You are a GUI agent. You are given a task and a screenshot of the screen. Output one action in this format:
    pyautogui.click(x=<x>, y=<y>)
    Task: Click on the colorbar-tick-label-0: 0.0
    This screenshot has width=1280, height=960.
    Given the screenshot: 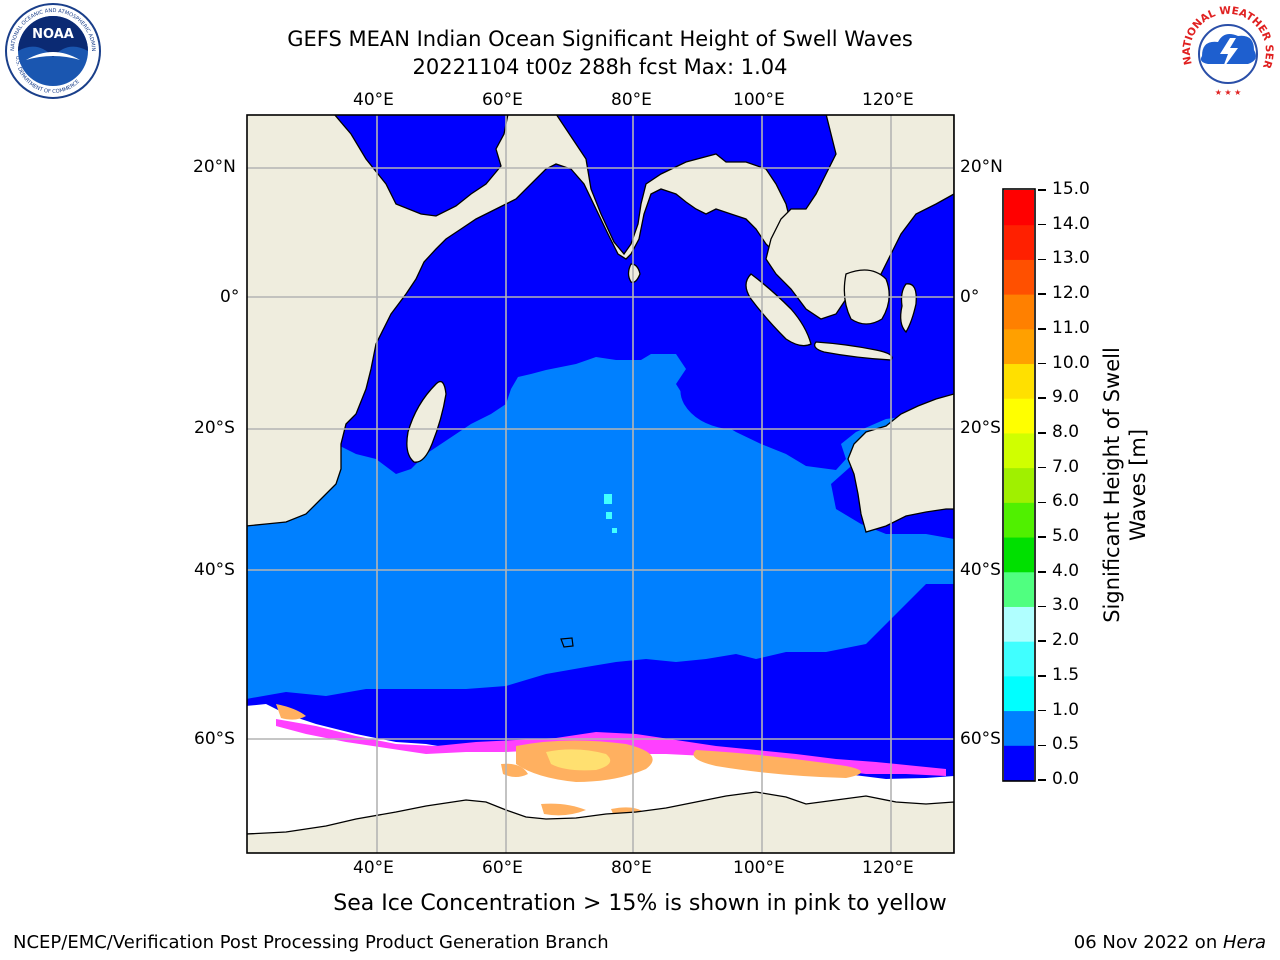 What is the action you would take?
    pyautogui.click(x=1066, y=779)
    